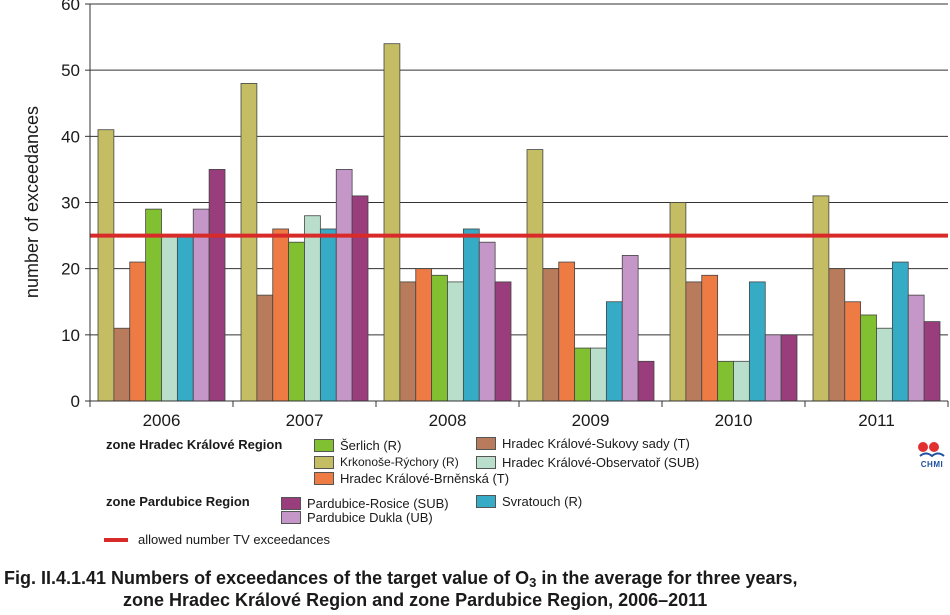  I want to click on legend-item-pardubice-dukla: Pardubice Dukla (UB), so click(357, 517).